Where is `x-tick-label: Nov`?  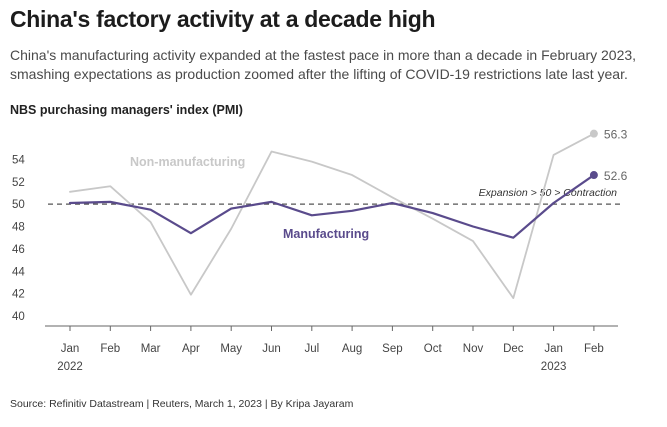 x-tick-label: Nov is located at coordinates (473, 349).